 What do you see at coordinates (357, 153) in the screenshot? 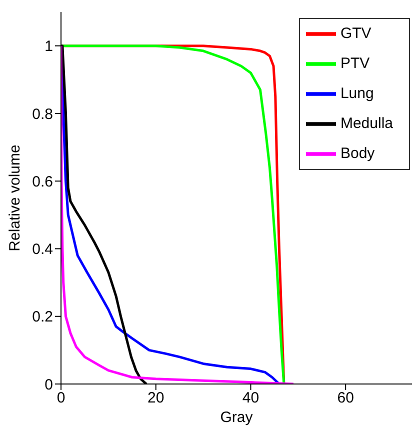
I see `legend-label: Body` at bounding box center [357, 153].